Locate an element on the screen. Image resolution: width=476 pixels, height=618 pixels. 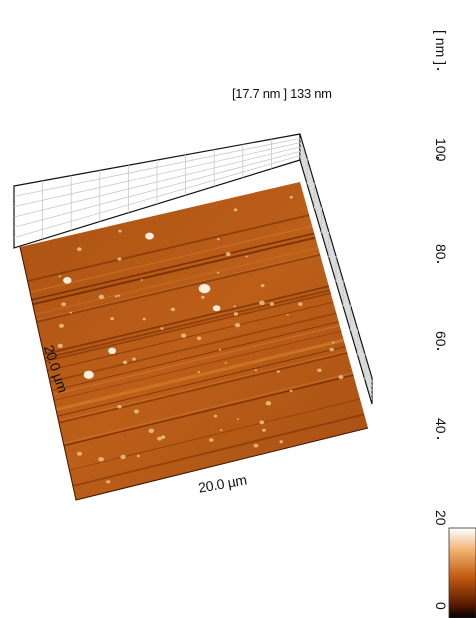
scale-unit-label: [ nm ] is located at coordinates (441, 48).